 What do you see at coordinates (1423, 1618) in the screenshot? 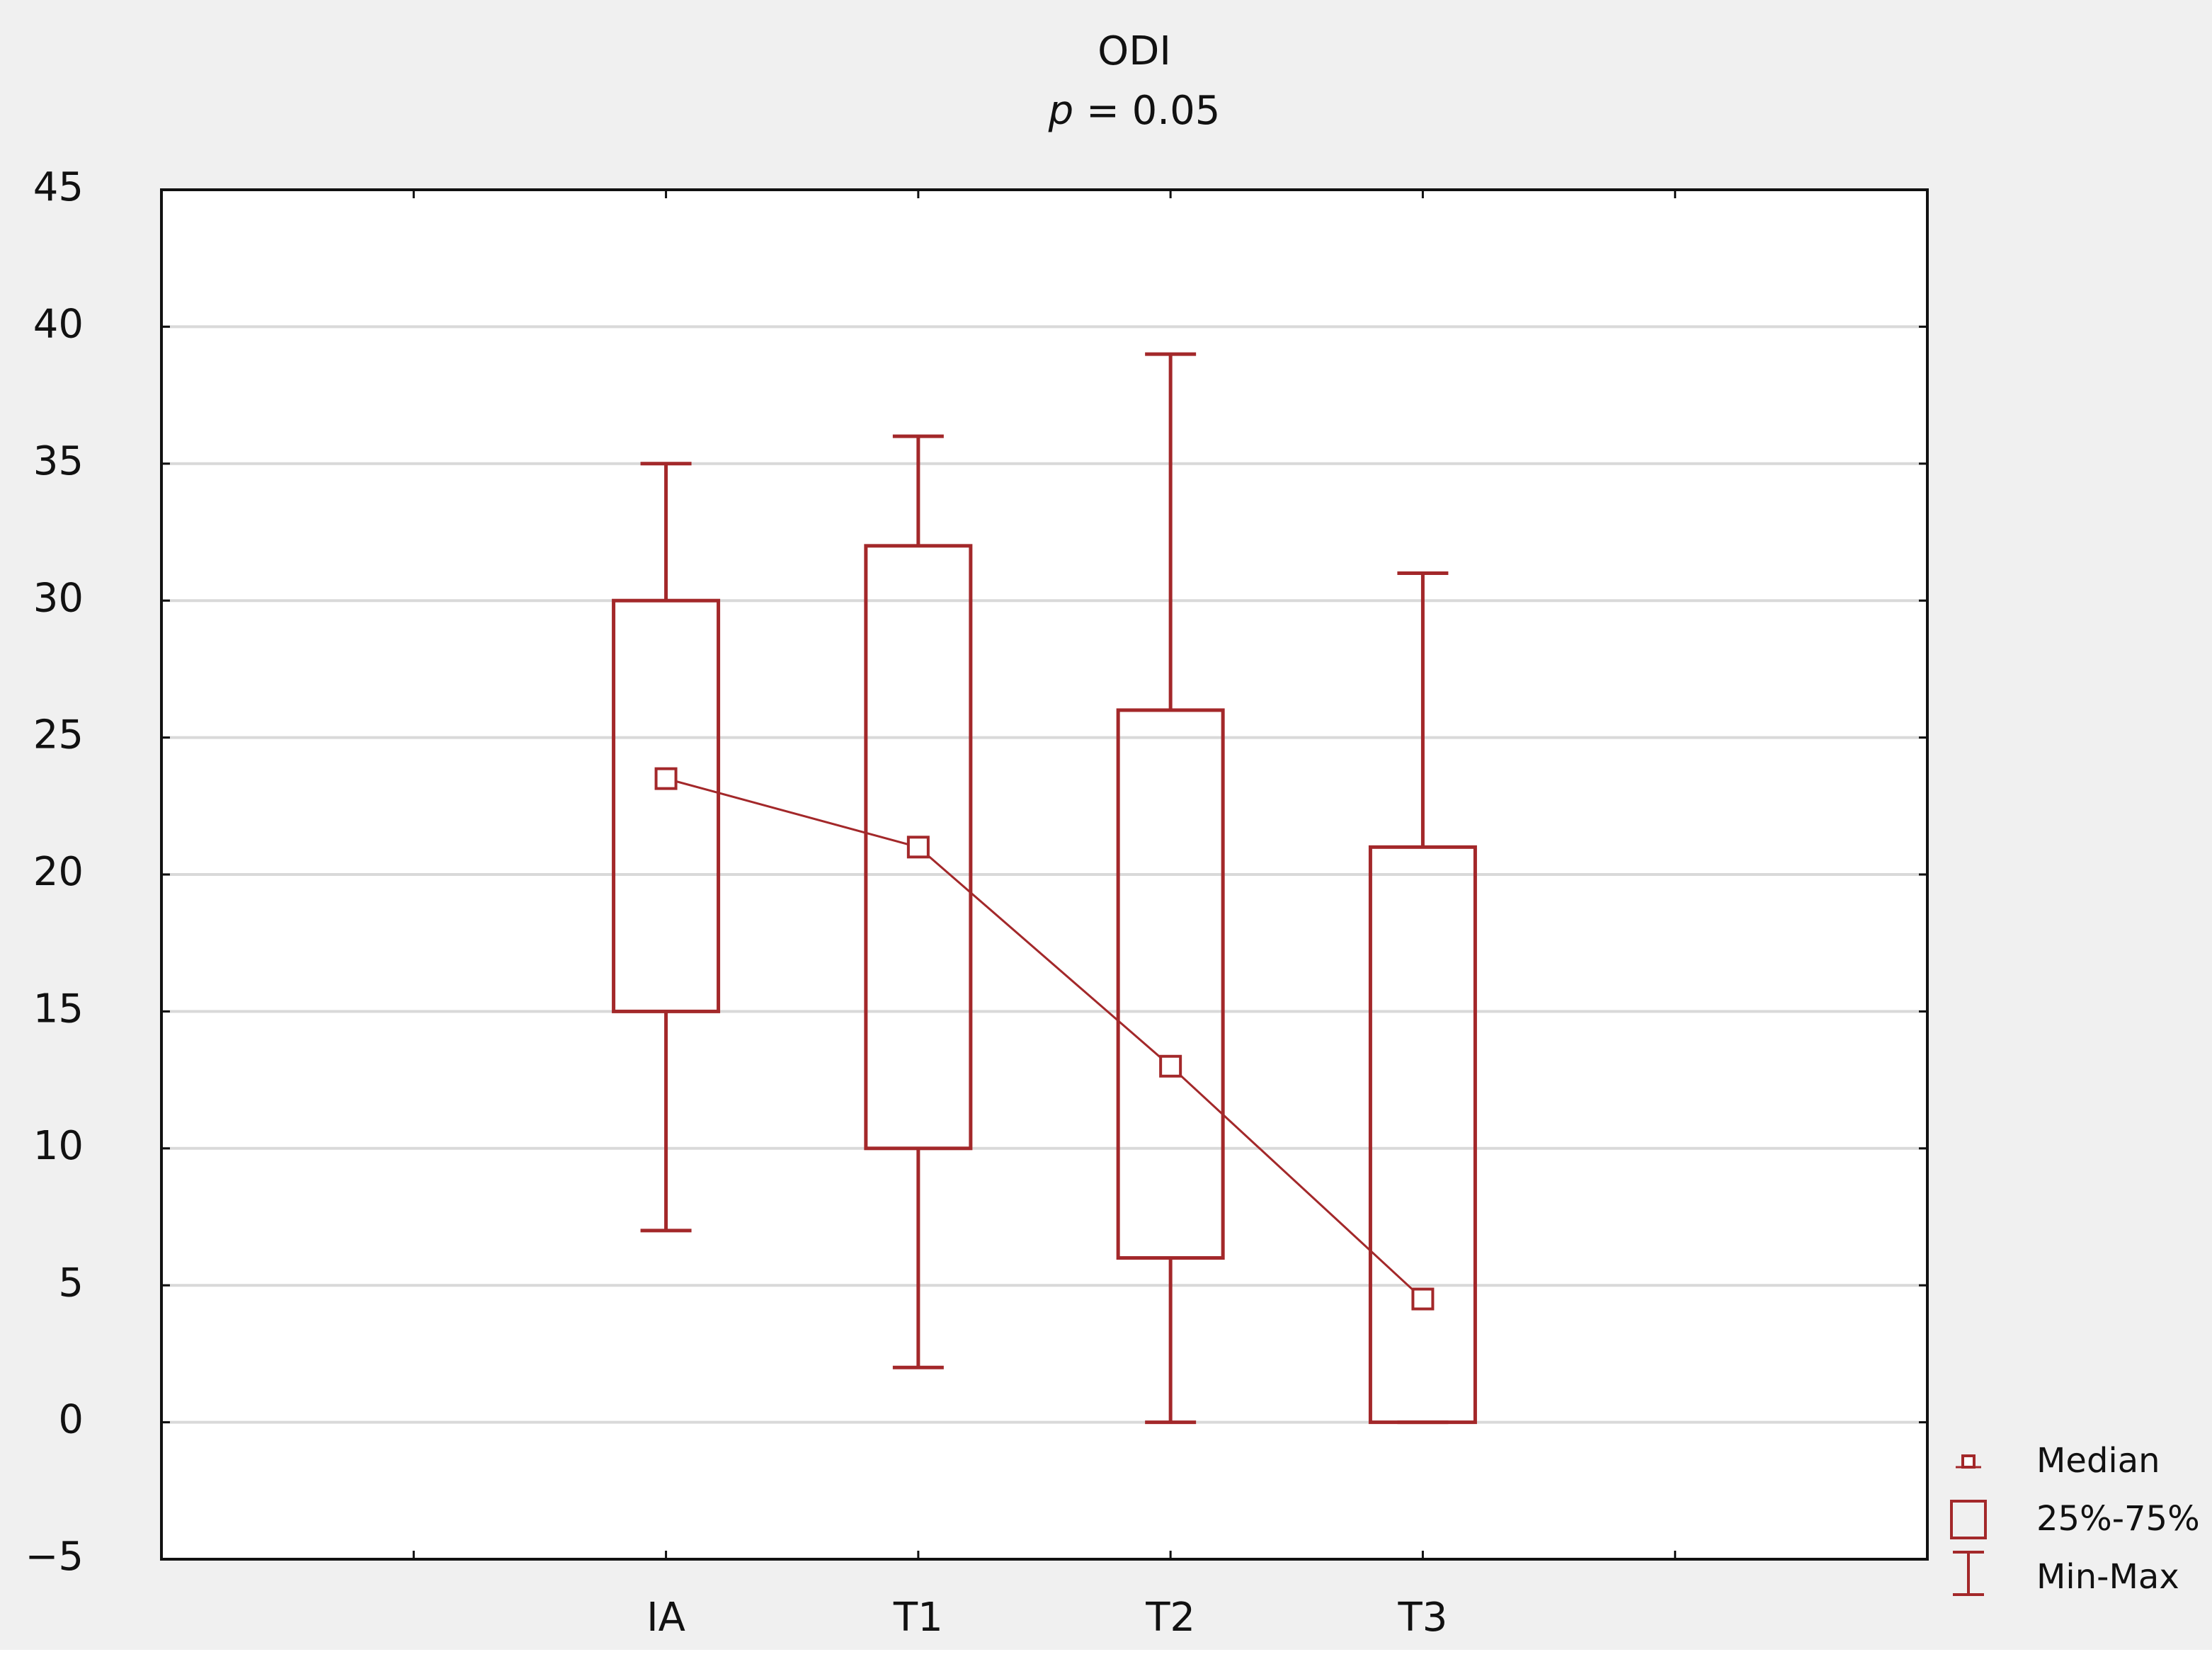
I see `x-tick-label: T3` at bounding box center [1423, 1618].